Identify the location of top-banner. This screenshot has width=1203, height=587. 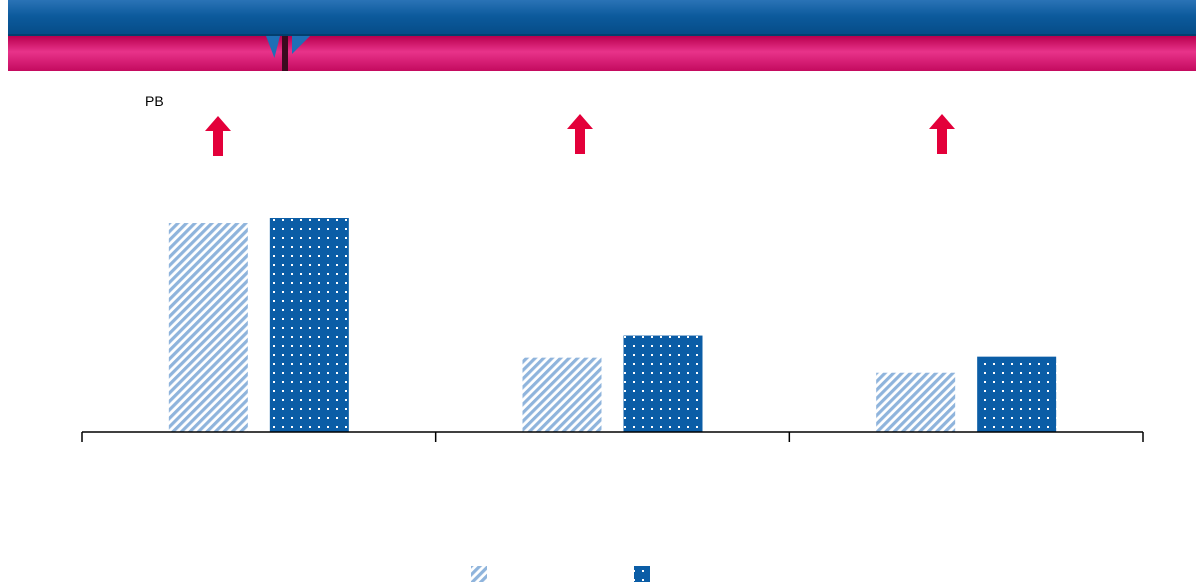
(602, 18).